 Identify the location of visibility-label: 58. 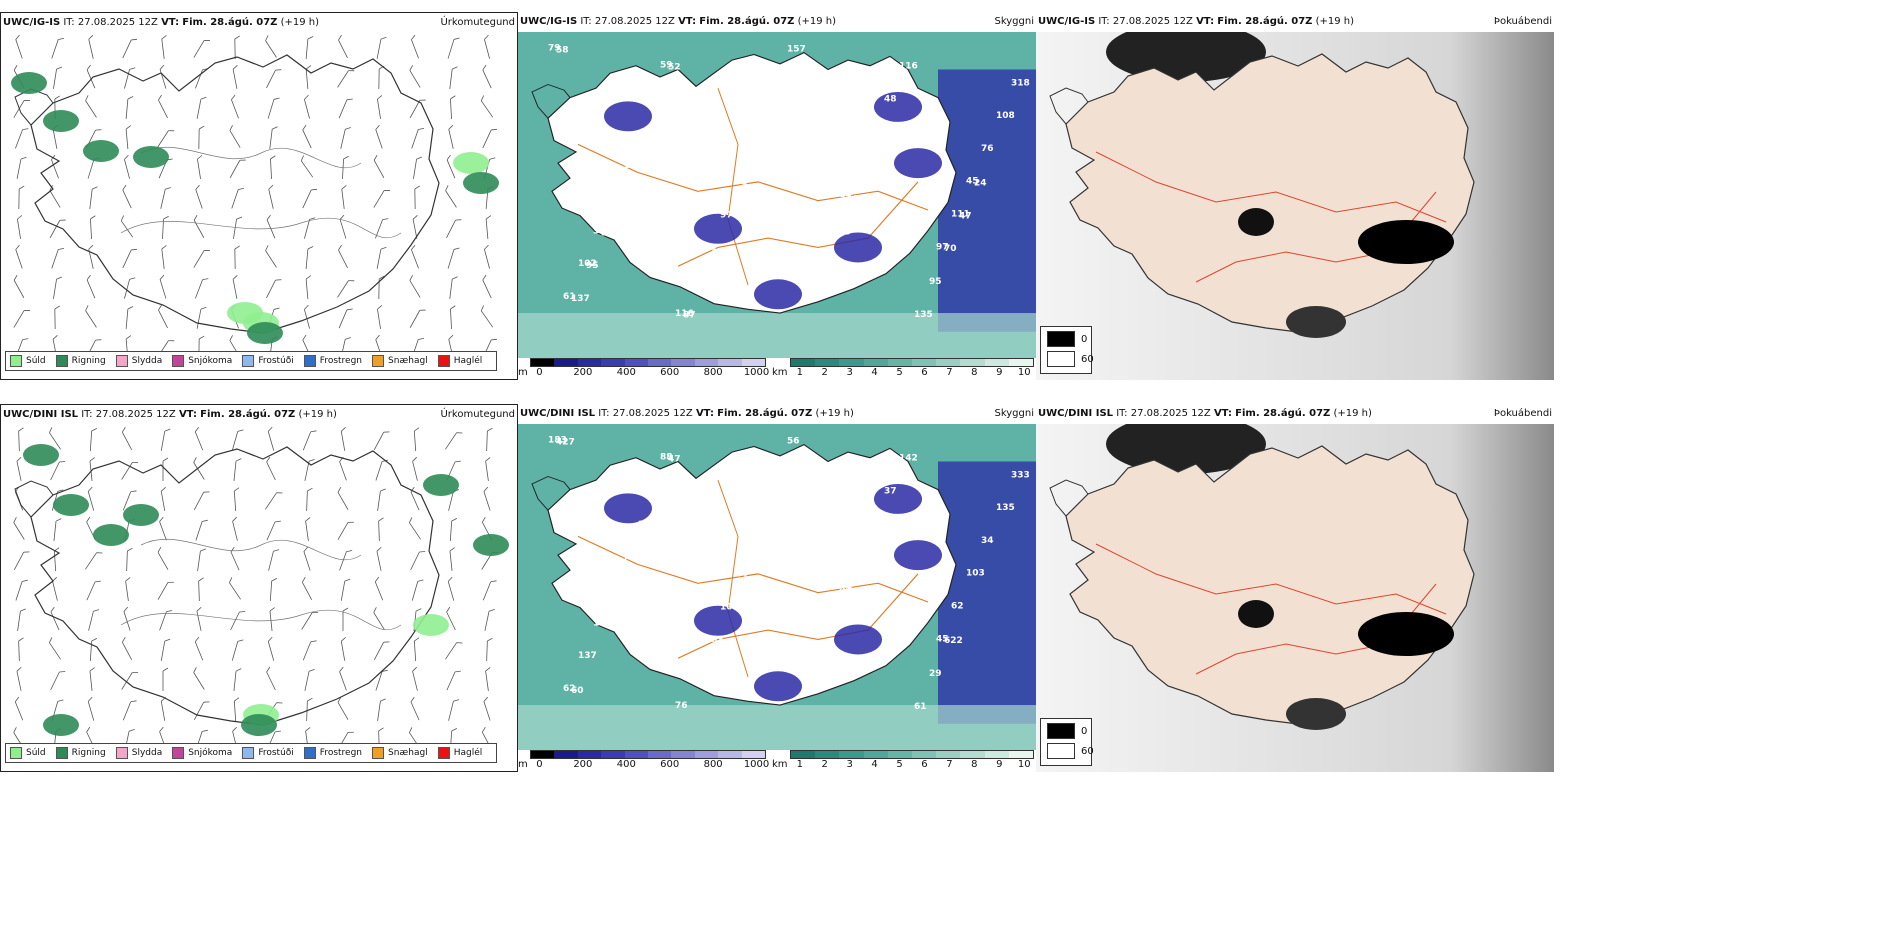
(562, 51).